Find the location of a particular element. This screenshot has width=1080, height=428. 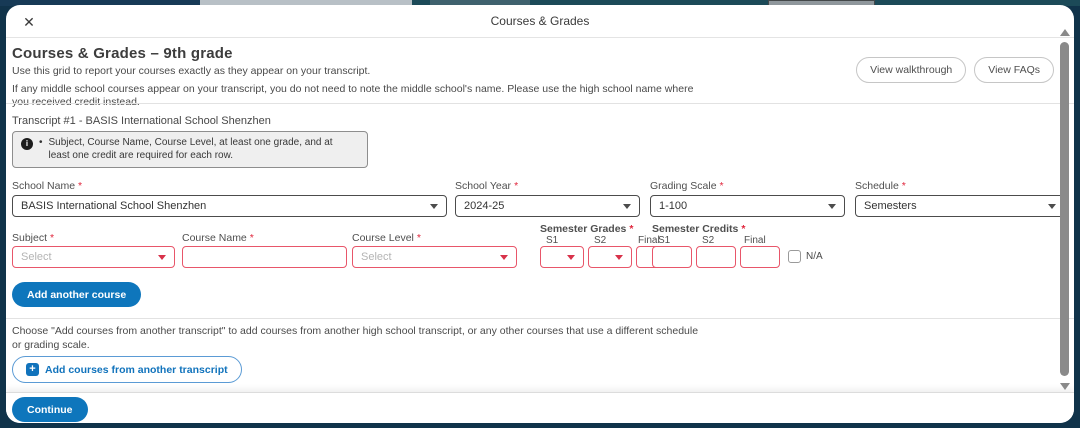

na-checkbox is located at coordinates (794, 256).